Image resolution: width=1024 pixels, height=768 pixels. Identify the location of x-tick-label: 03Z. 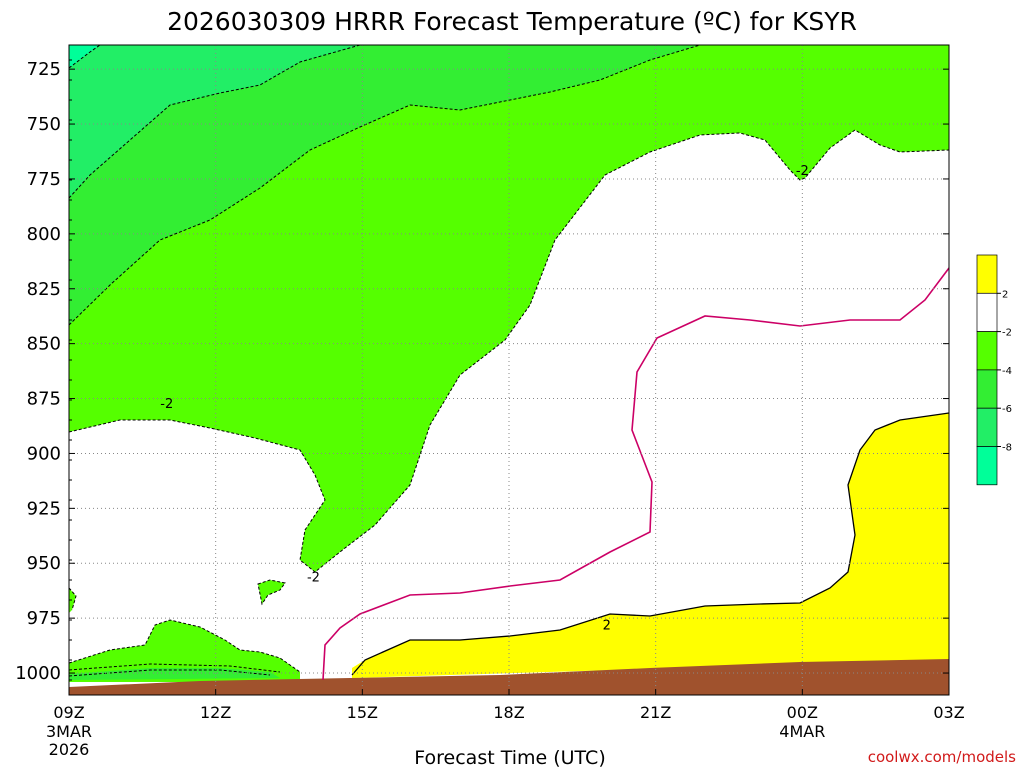
(948, 712).